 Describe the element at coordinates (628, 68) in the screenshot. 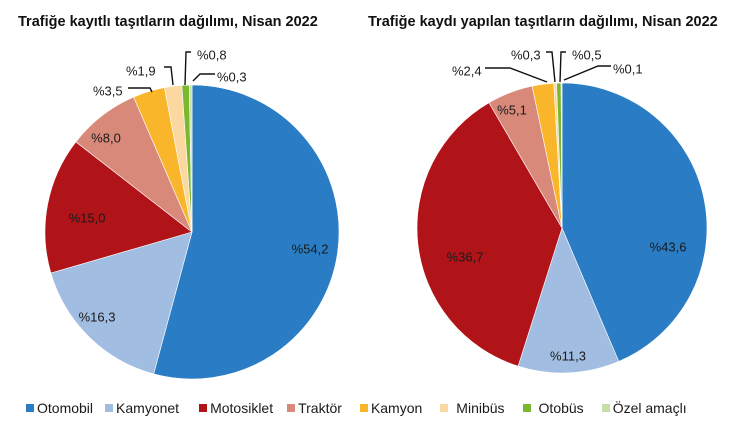

I see `slice-data-label: %0,1` at that location.